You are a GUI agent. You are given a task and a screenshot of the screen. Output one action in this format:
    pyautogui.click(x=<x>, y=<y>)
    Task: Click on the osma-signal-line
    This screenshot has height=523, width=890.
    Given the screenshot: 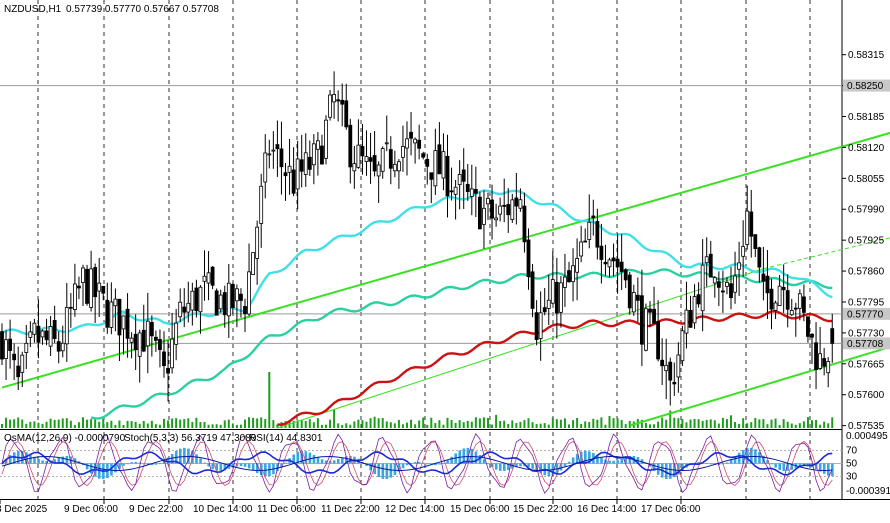 What is the action you would take?
    pyautogui.click(x=417, y=463)
    